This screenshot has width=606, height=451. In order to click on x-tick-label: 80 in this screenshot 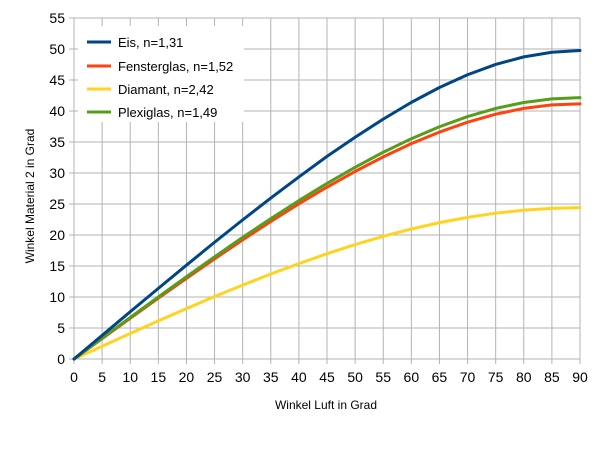, I will do `click(524, 377)`.